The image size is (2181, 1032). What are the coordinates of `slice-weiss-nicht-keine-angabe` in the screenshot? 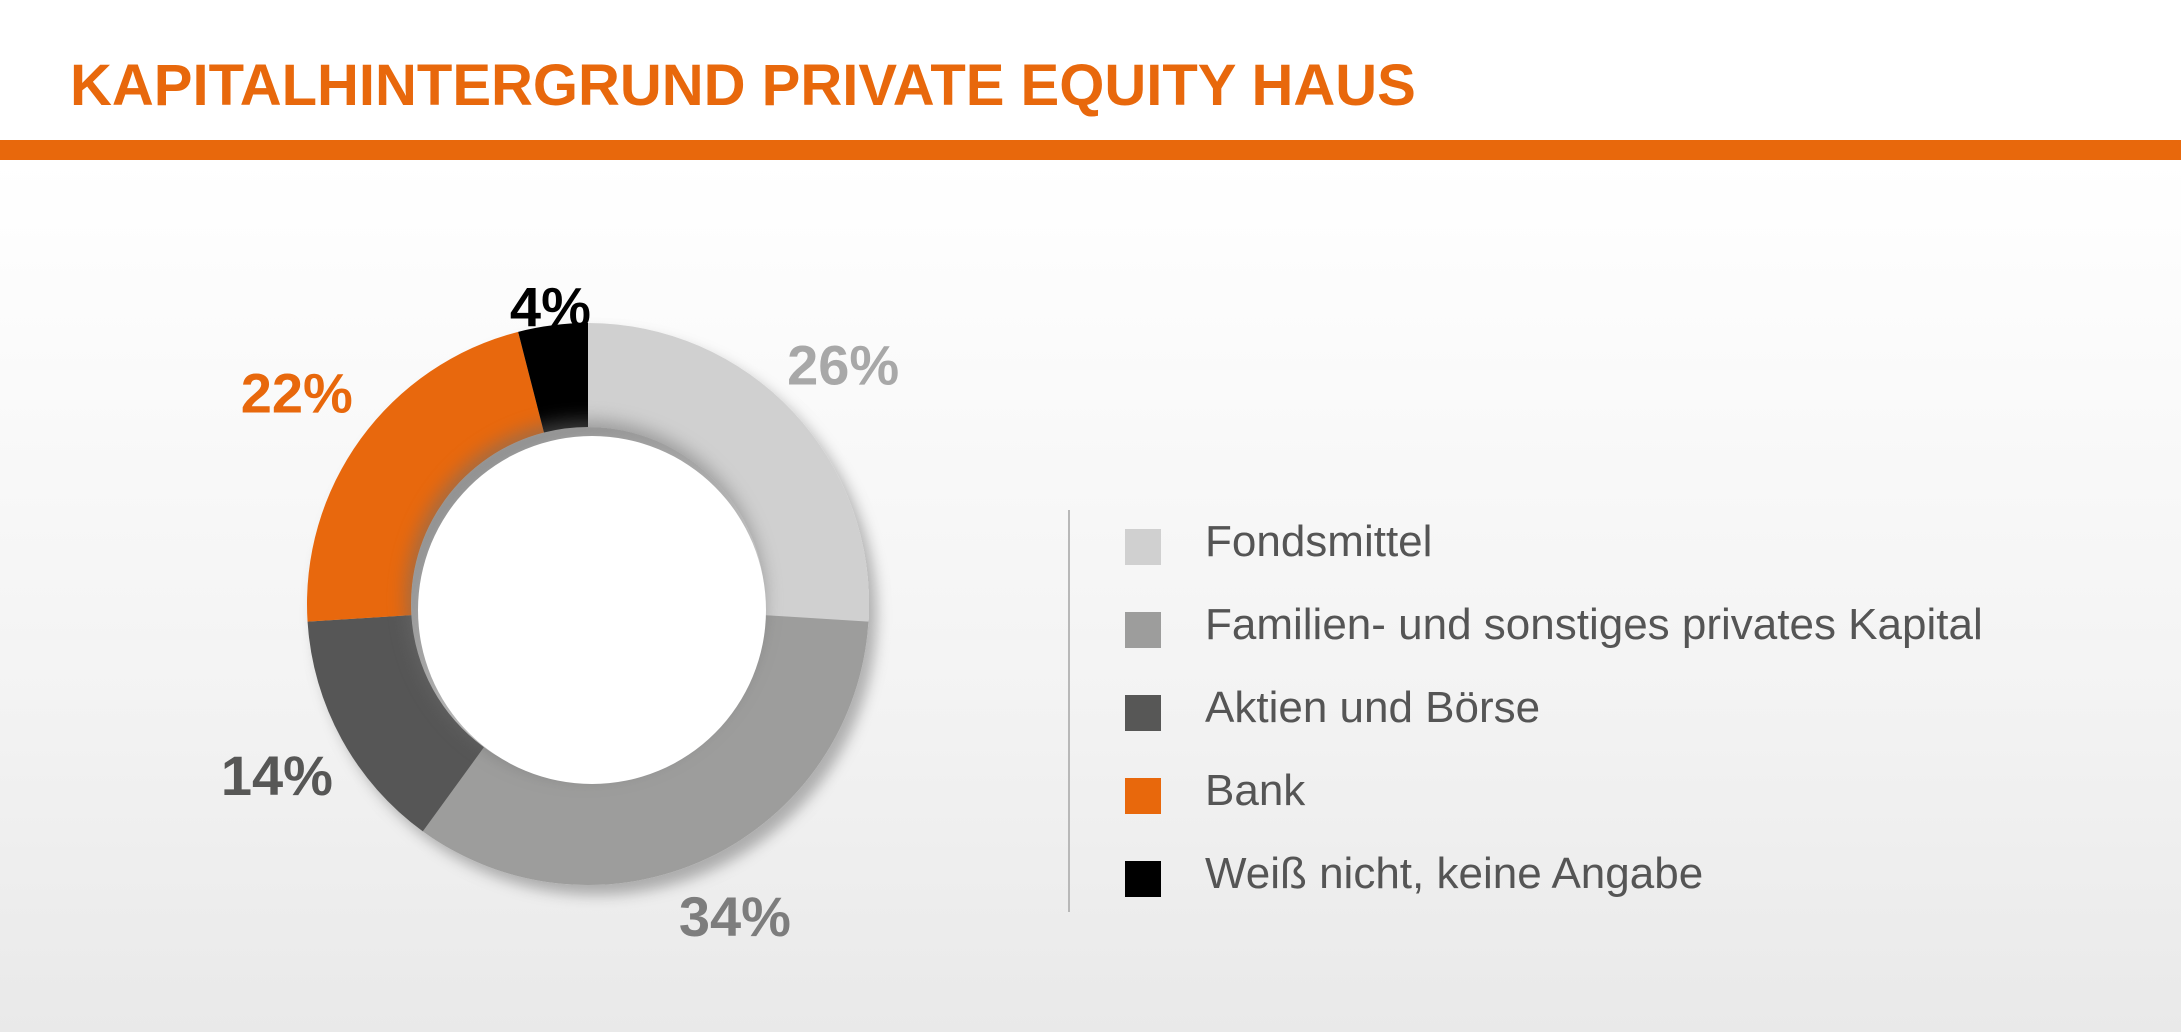 It's located at (553, 378).